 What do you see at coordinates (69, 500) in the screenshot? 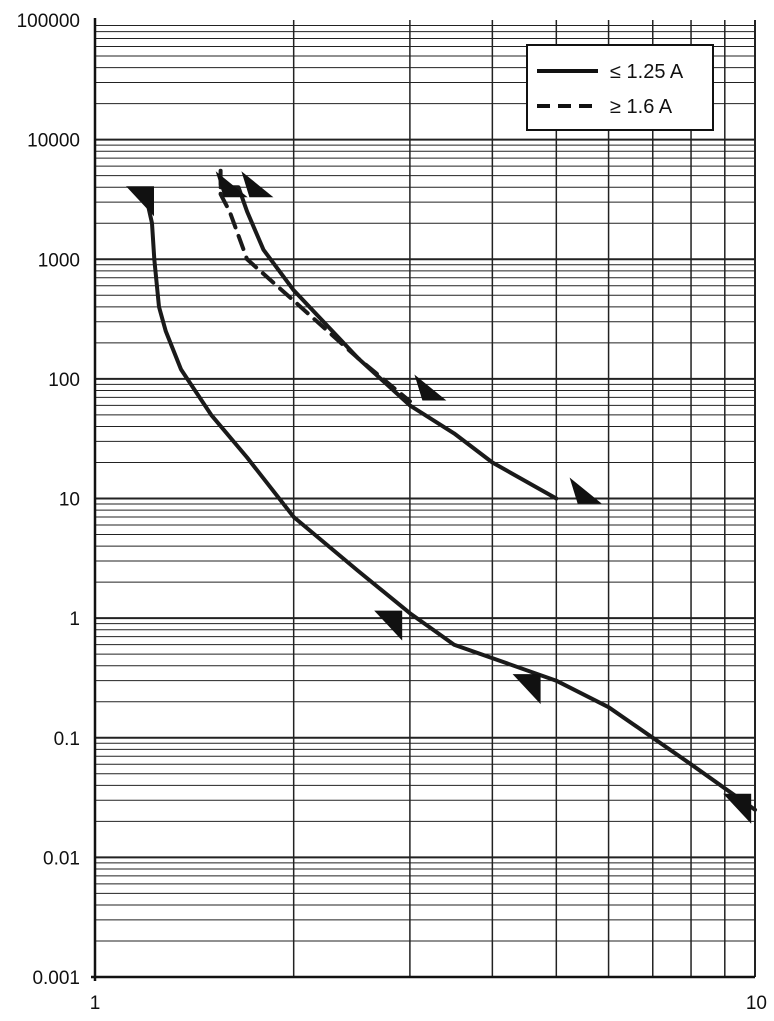
I see `y-tick-label: 10` at bounding box center [69, 500].